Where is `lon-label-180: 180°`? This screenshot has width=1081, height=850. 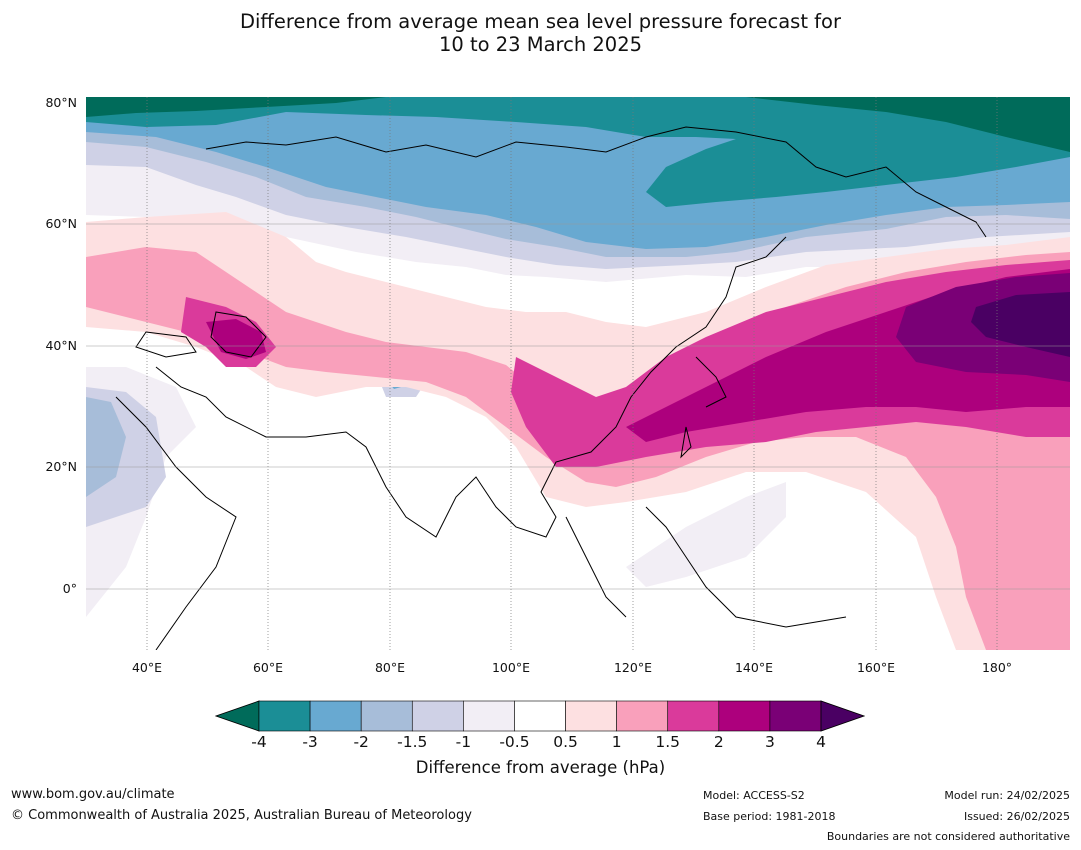
lon-label-180: 180° is located at coordinates (997, 667).